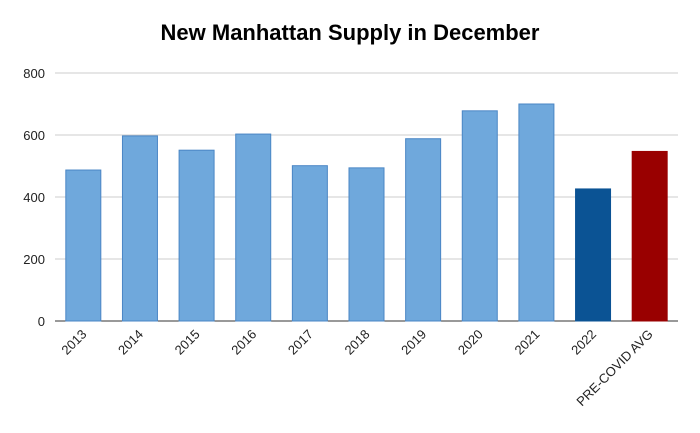 The image size is (700, 433). What do you see at coordinates (413, 342) in the screenshot?
I see `x-tick-label: 2019` at bounding box center [413, 342].